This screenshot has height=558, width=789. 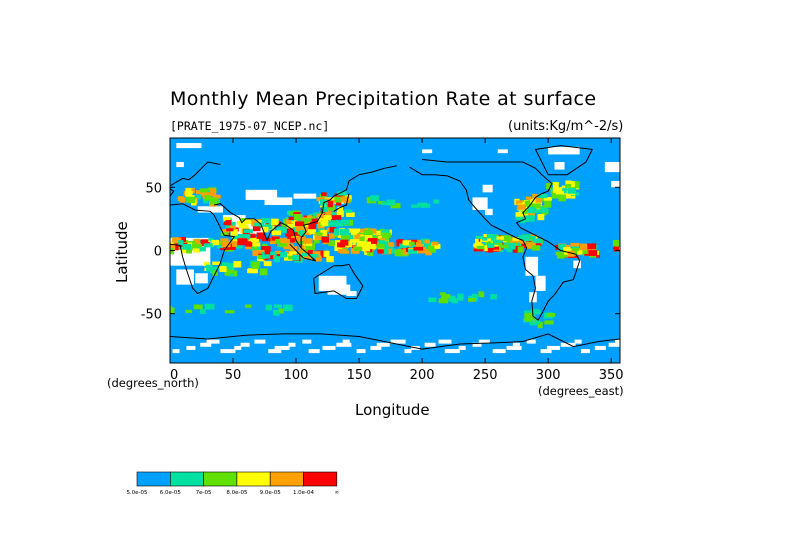 What do you see at coordinates (271, 493) in the screenshot?
I see `colorbar-label: 9.0e-05` at bounding box center [271, 493].